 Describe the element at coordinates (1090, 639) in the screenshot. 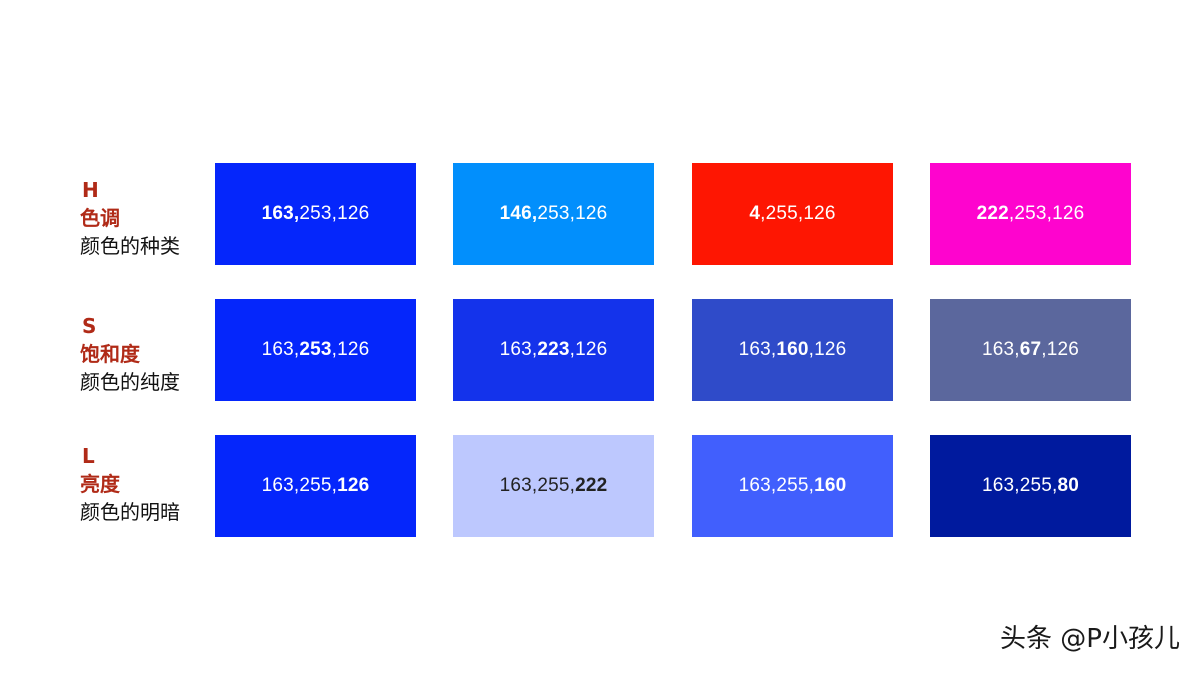

I see `watermark: 头条 @P小孩儿` at that location.